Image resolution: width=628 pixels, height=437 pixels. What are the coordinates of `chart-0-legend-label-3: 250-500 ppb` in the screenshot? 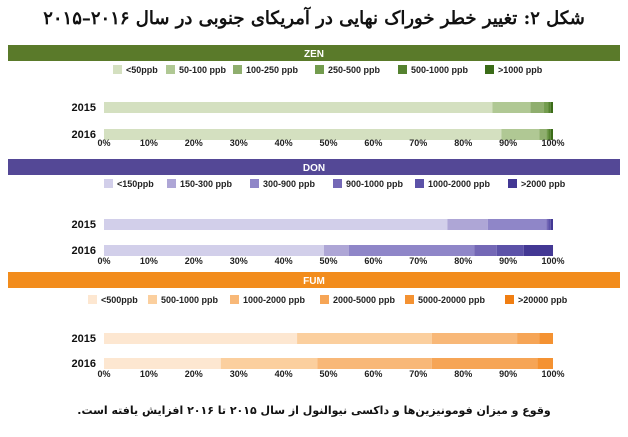 It's located at (354, 70).